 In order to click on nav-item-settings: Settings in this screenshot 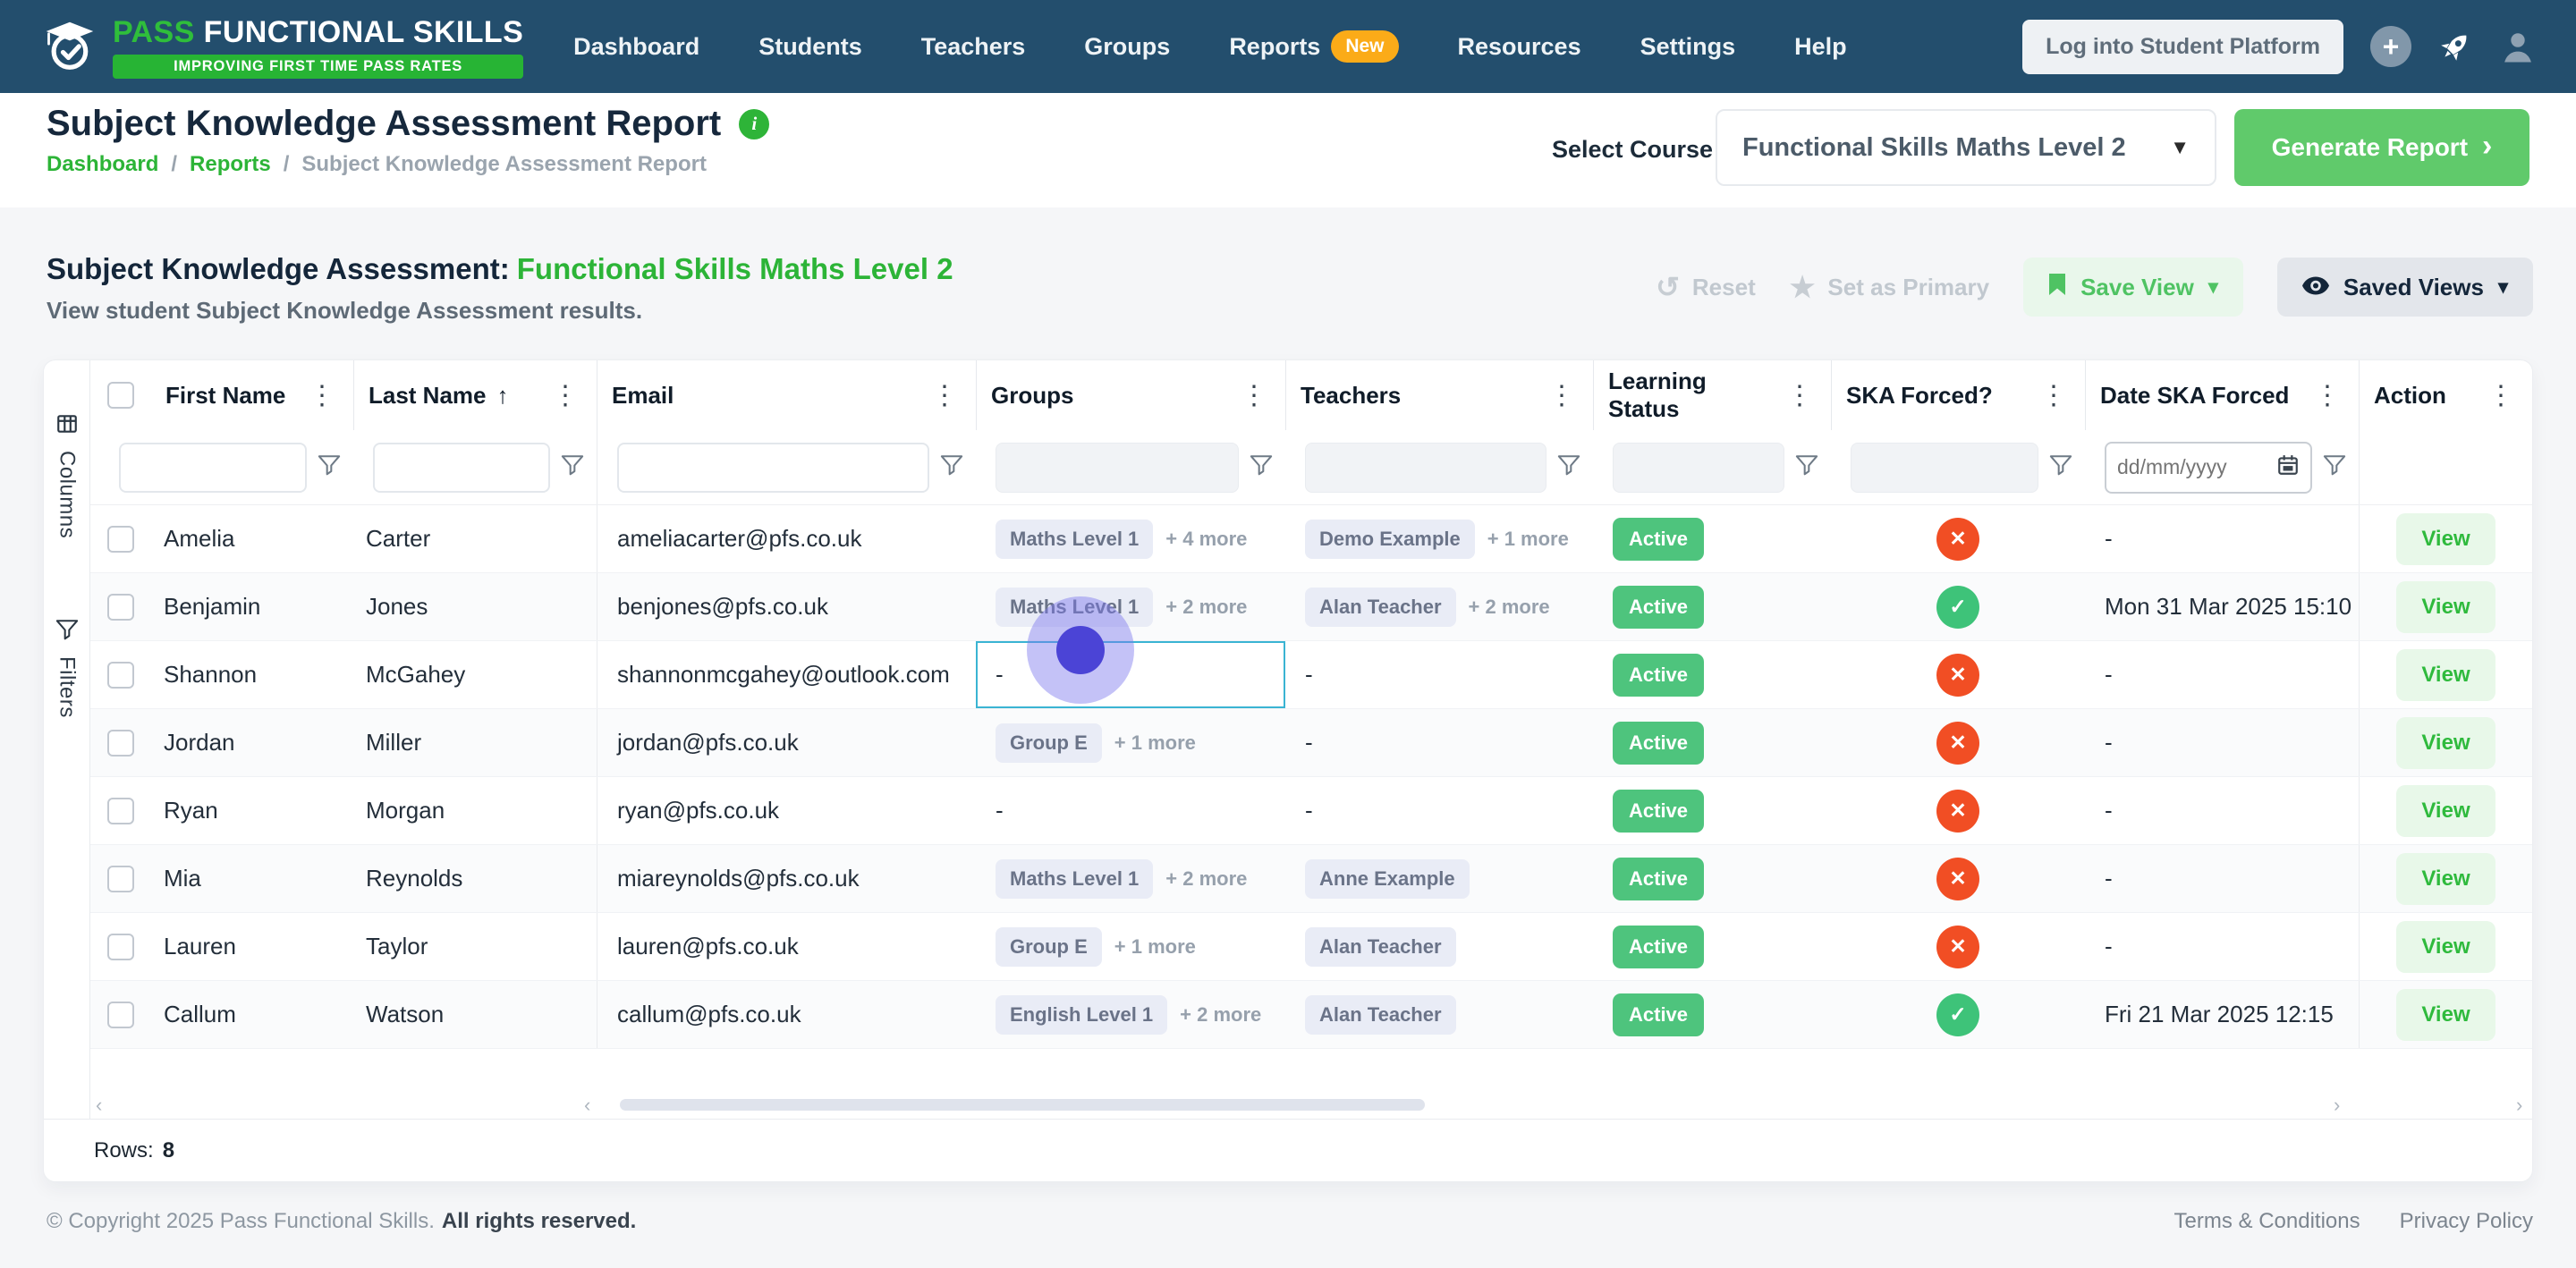, I will do `click(1688, 47)`.